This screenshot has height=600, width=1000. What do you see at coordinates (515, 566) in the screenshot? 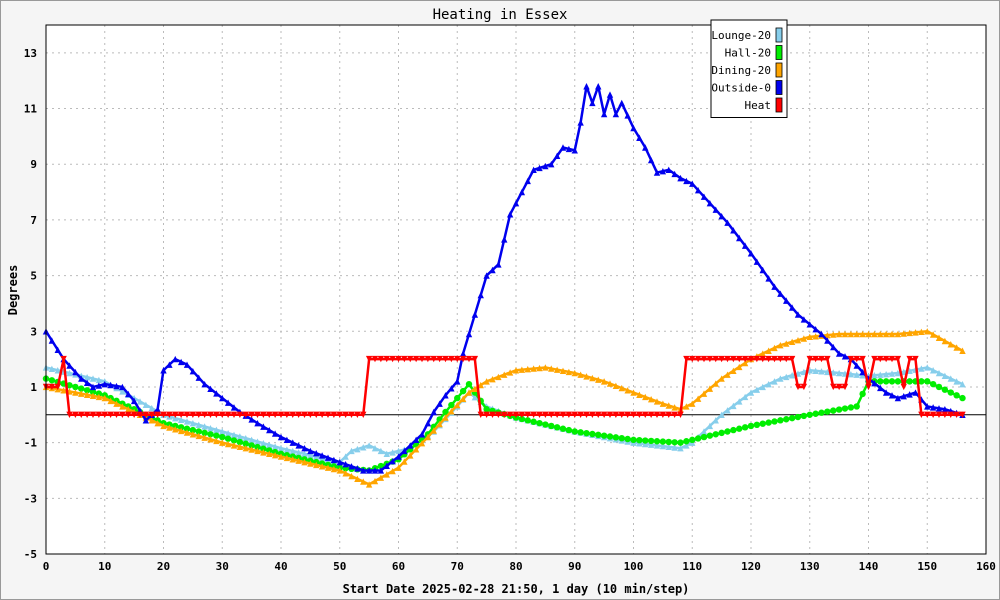
I see `x-tick-label: 80` at bounding box center [515, 566].